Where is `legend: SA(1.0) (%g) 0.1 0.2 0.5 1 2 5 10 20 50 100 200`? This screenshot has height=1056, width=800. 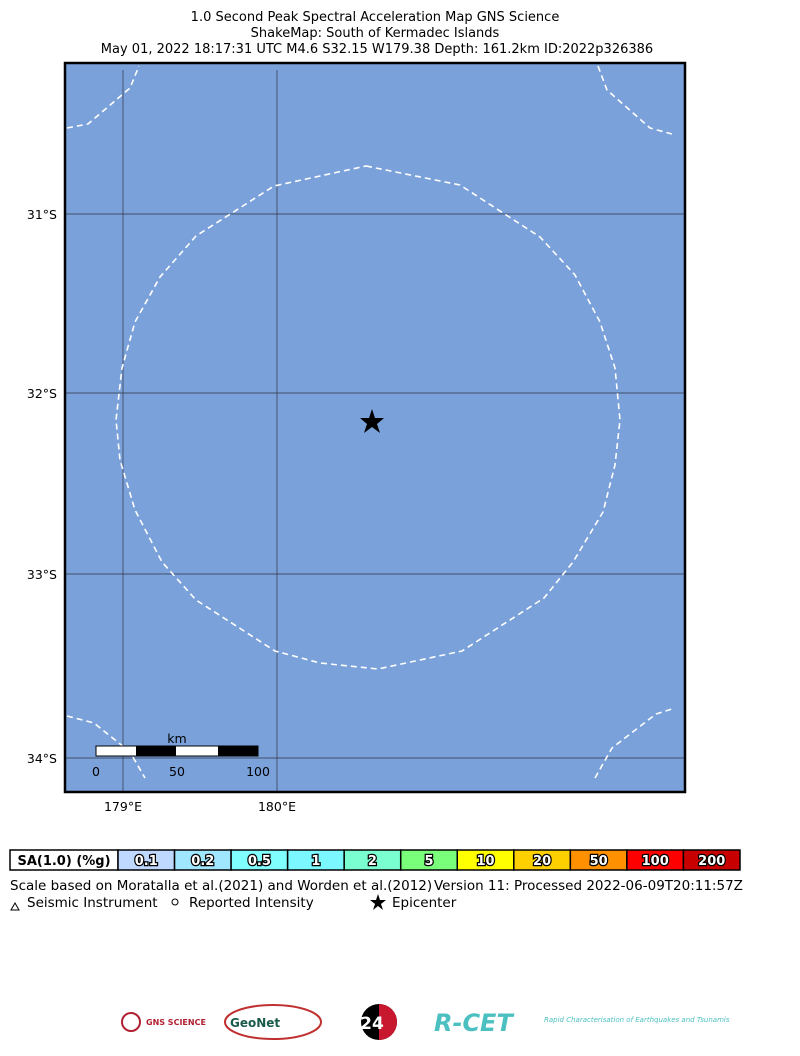
legend: SA(1.0) (%g) 0.1 0.2 0.5 1 2 5 10 20 50 100 200 is located at coordinates (375, 860).